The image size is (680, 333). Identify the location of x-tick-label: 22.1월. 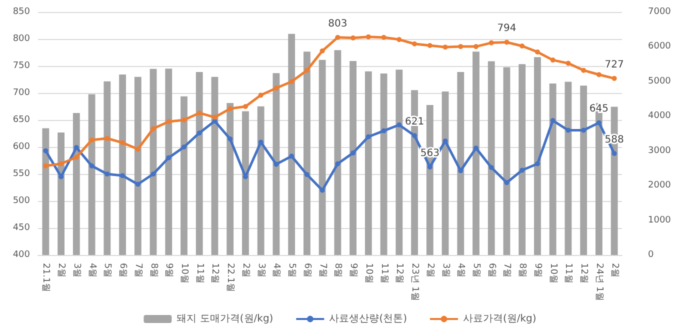
(230, 277).